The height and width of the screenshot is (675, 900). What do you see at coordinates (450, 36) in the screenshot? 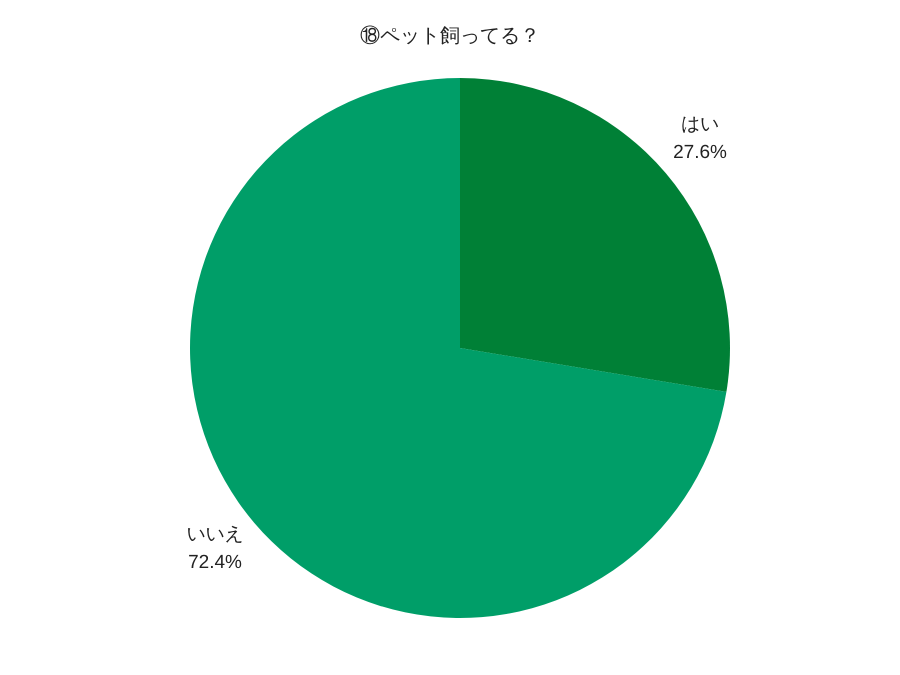
I see `chart-title: ⑱ペット飼ってる？` at bounding box center [450, 36].